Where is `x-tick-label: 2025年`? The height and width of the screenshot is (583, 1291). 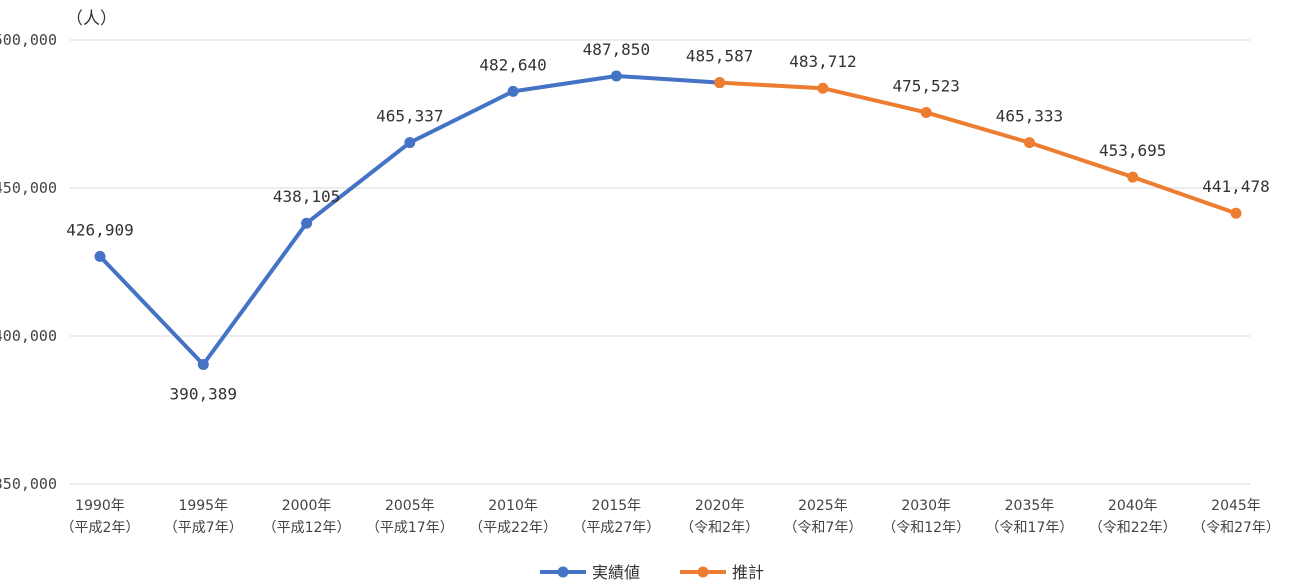
x-tick-label: 2025年 is located at coordinates (823, 506).